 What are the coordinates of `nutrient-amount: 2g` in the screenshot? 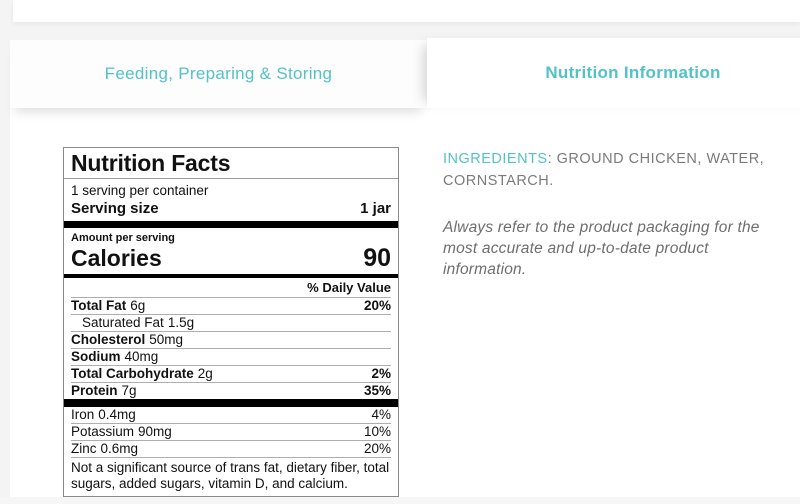 It's located at (205, 373).